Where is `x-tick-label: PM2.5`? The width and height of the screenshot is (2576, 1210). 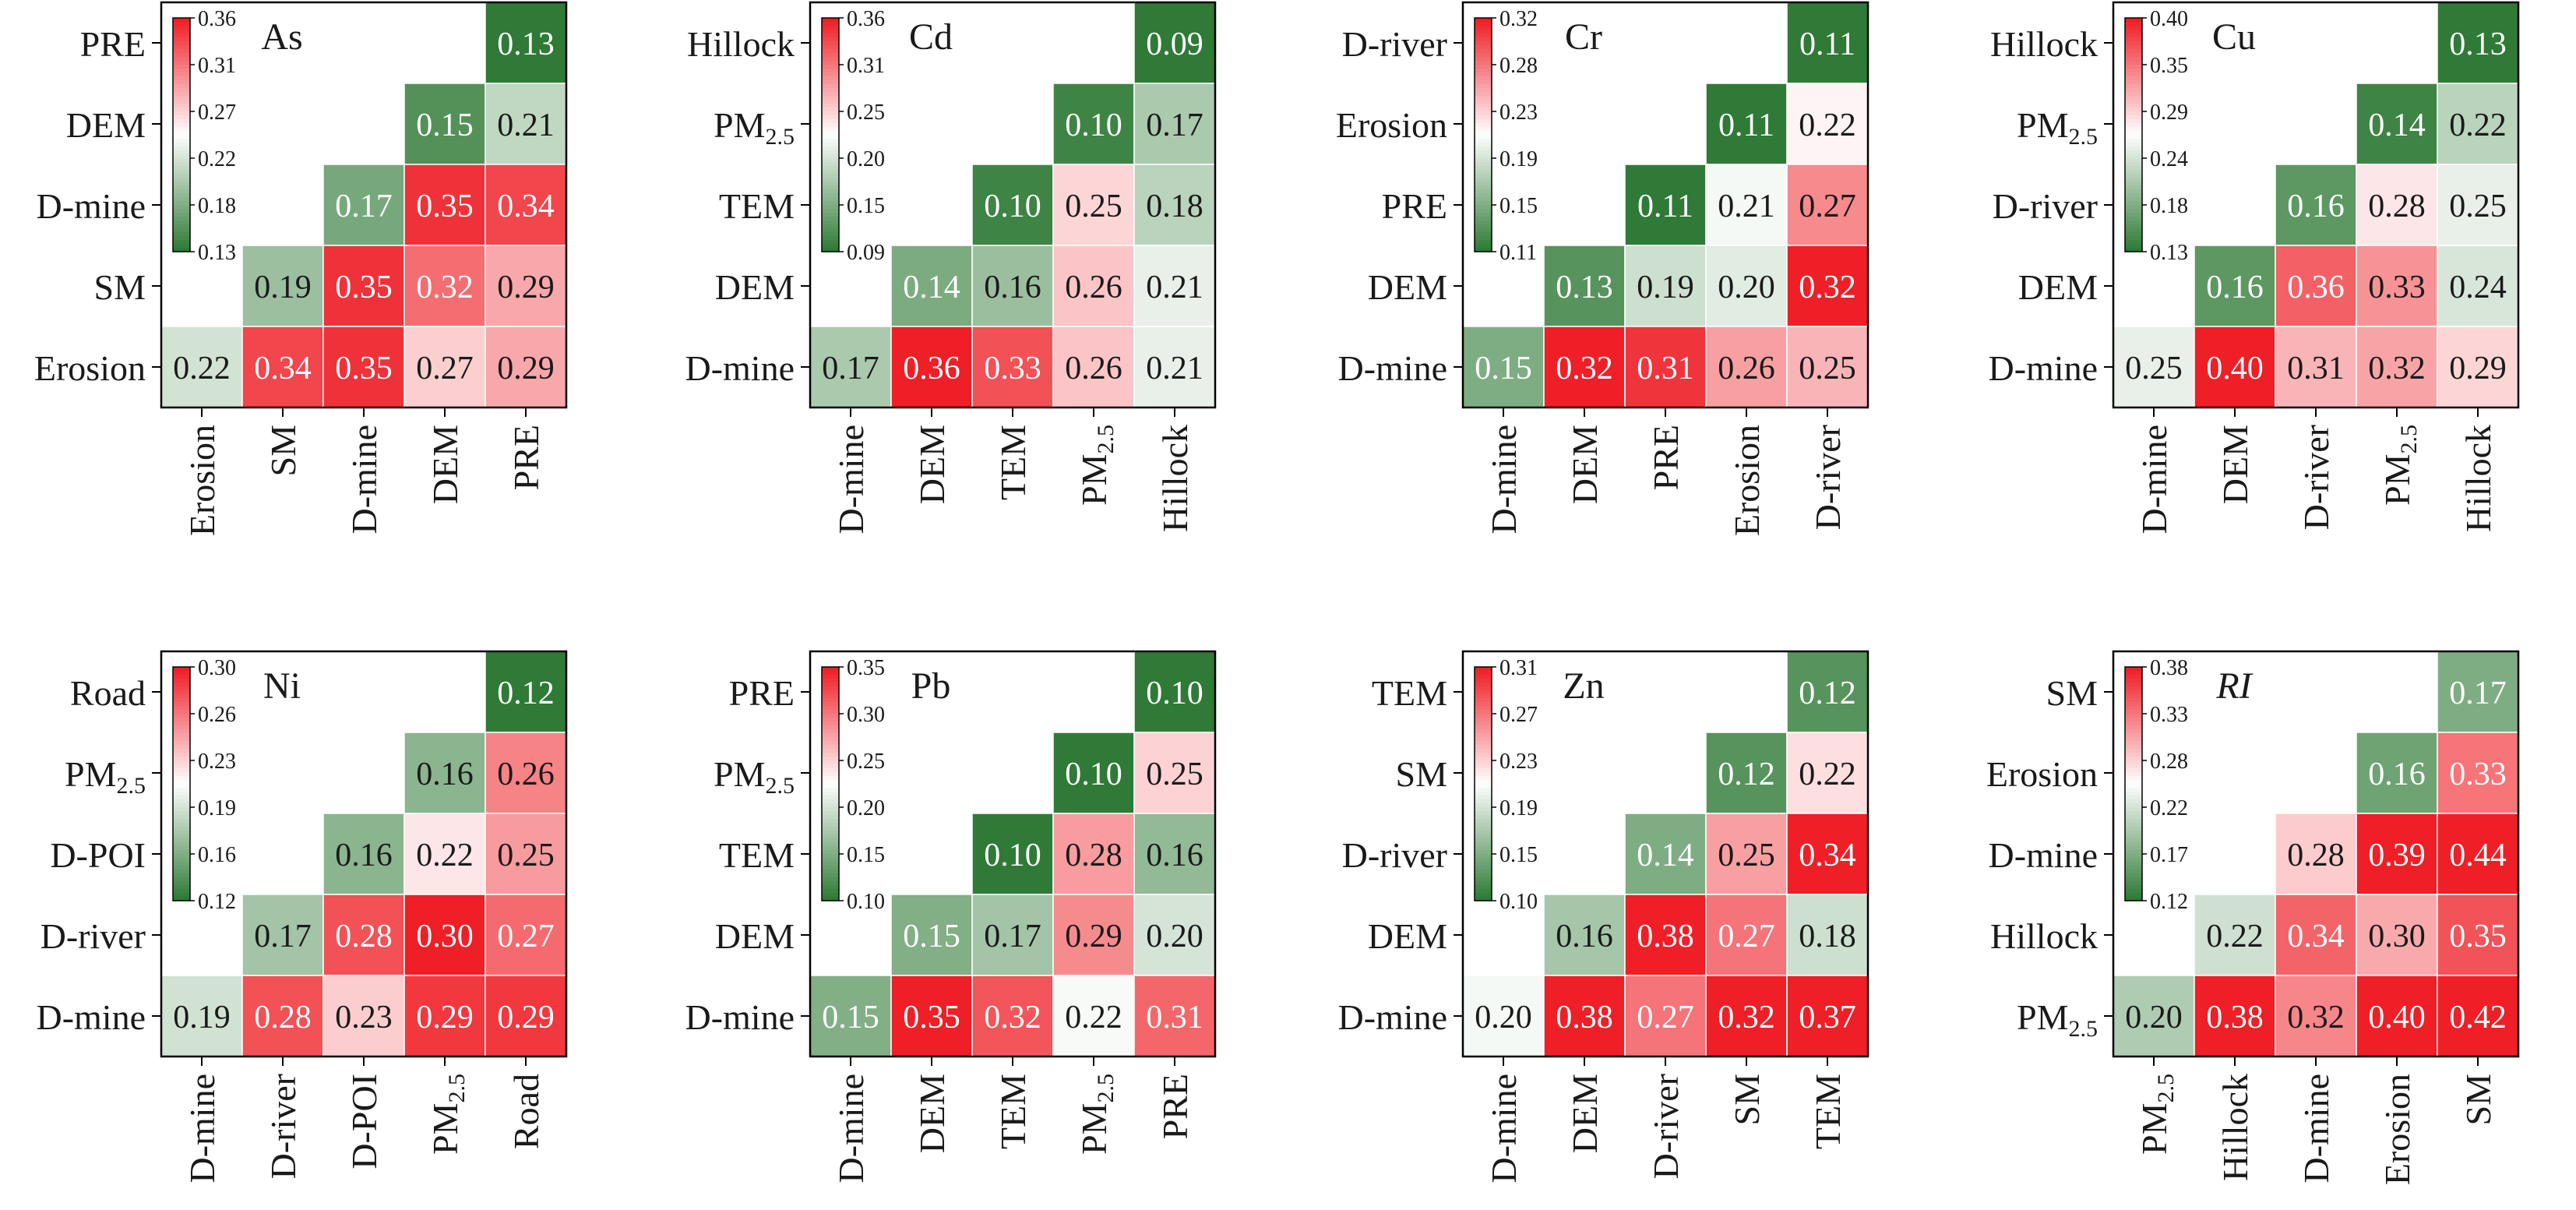 x-tick-label: PM2.5 is located at coordinates (2156, 1114).